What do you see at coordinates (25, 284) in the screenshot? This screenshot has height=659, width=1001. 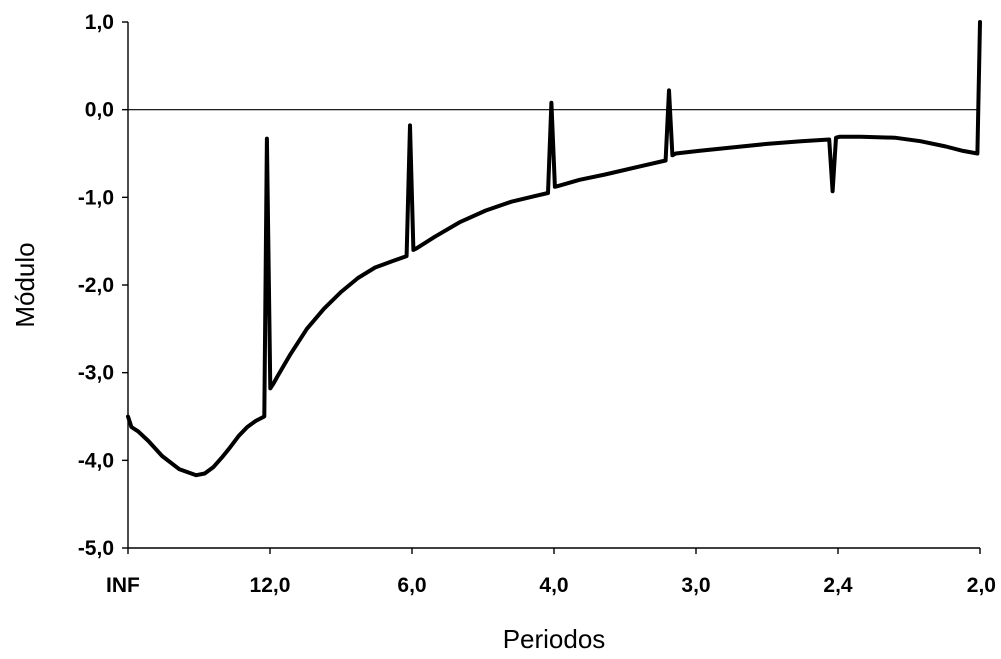 I see `y-axis-title: Módulo` at bounding box center [25, 284].